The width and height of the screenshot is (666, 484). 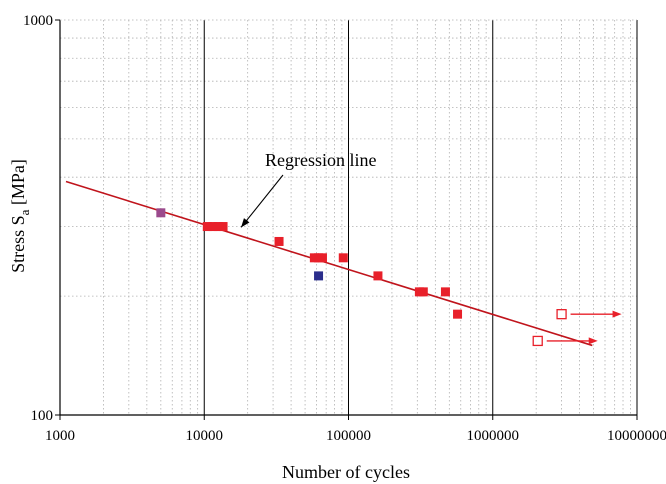 I want to click on y-axis-label: Stress Sa [MPa], so click(x=20, y=216).